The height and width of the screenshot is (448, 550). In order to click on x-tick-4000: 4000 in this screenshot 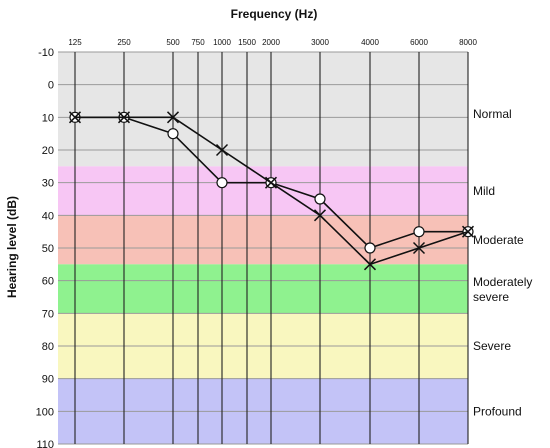, I will do `click(370, 42)`.